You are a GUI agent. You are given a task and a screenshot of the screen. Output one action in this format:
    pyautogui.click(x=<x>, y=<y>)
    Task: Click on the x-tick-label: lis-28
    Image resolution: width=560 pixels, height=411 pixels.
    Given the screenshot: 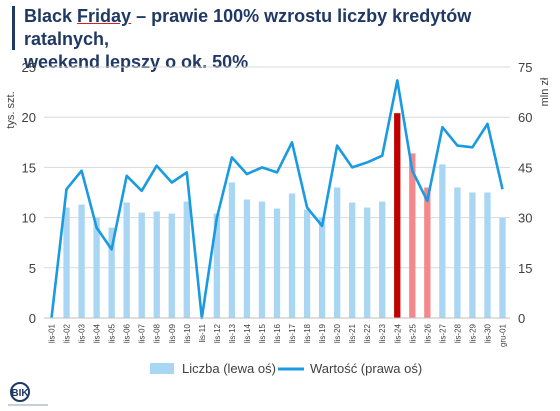 What is the action you would take?
    pyautogui.click(x=457, y=333)
    